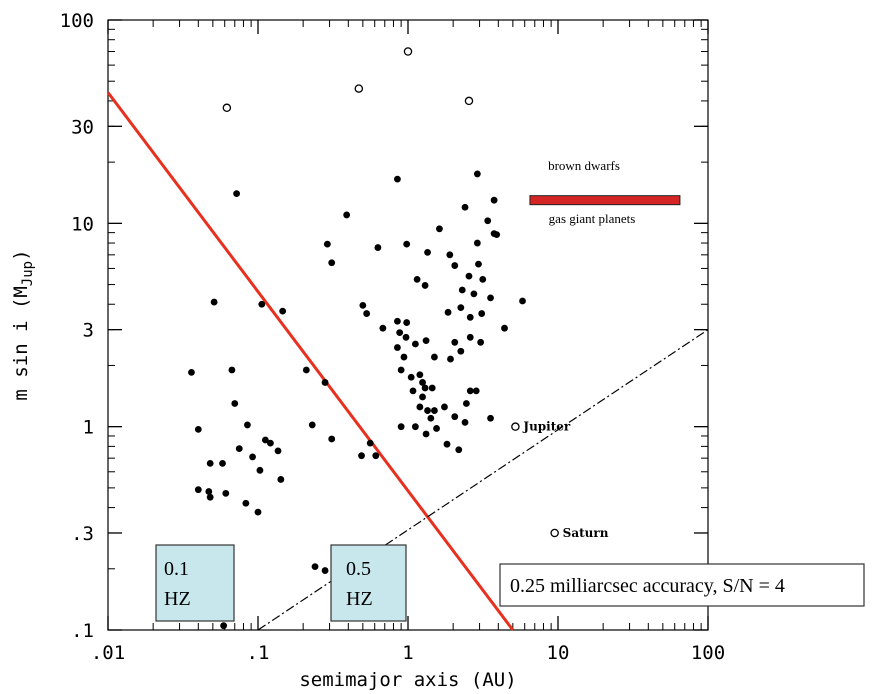 Image resolution: width=875 pixels, height=694 pixels. Describe the element at coordinates (584, 165) in the screenshot. I see `brown-dwarfs-label: brown dwarfs` at that location.